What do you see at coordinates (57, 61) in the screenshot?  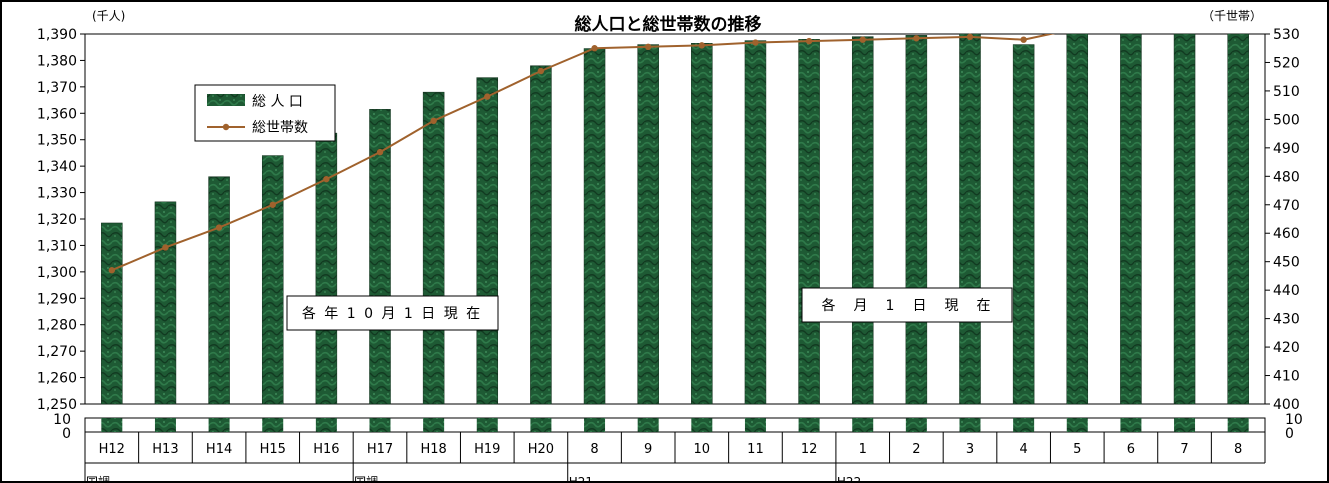 I see `y-left-tick-label: 1,380` at bounding box center [57, 61].